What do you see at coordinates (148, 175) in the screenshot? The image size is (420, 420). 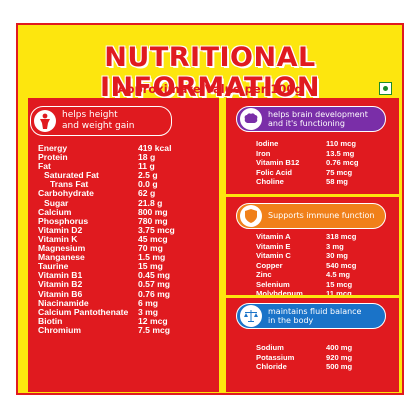 I see `nutrient-value: 2.5 g` at bounding box center [148, 175].